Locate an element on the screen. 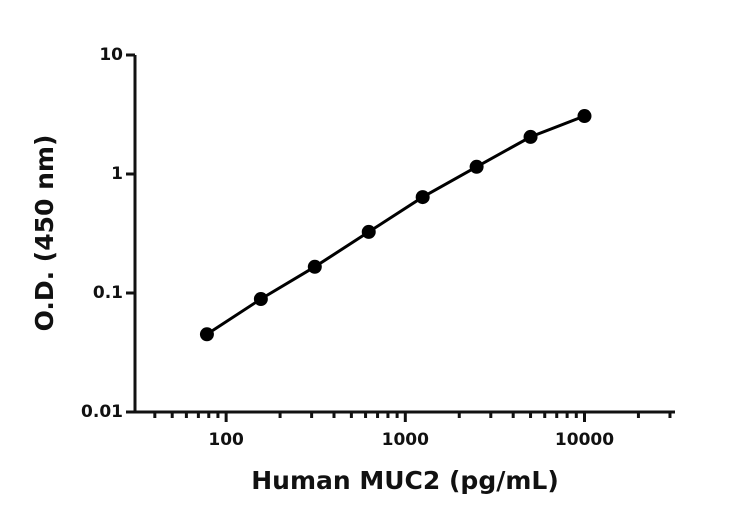 The width and height of the screenshot is (750, 521). y-tick-label: 0.1 is located at coordinates (108, 293).